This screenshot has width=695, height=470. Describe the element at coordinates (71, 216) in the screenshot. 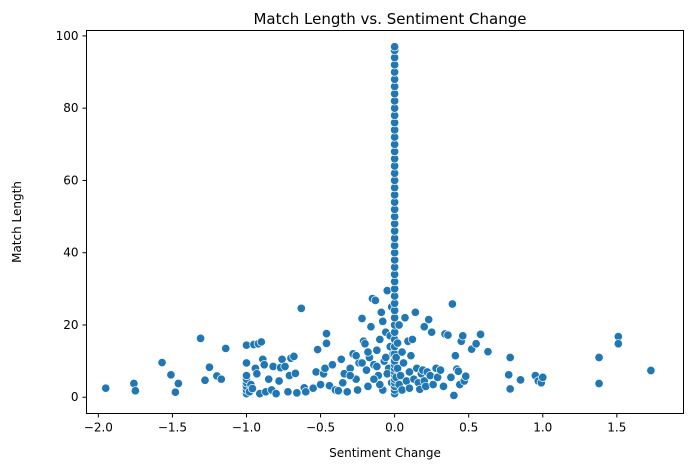

I see `y-axis-ticks: 0 20 40 60 80 100` at that location.